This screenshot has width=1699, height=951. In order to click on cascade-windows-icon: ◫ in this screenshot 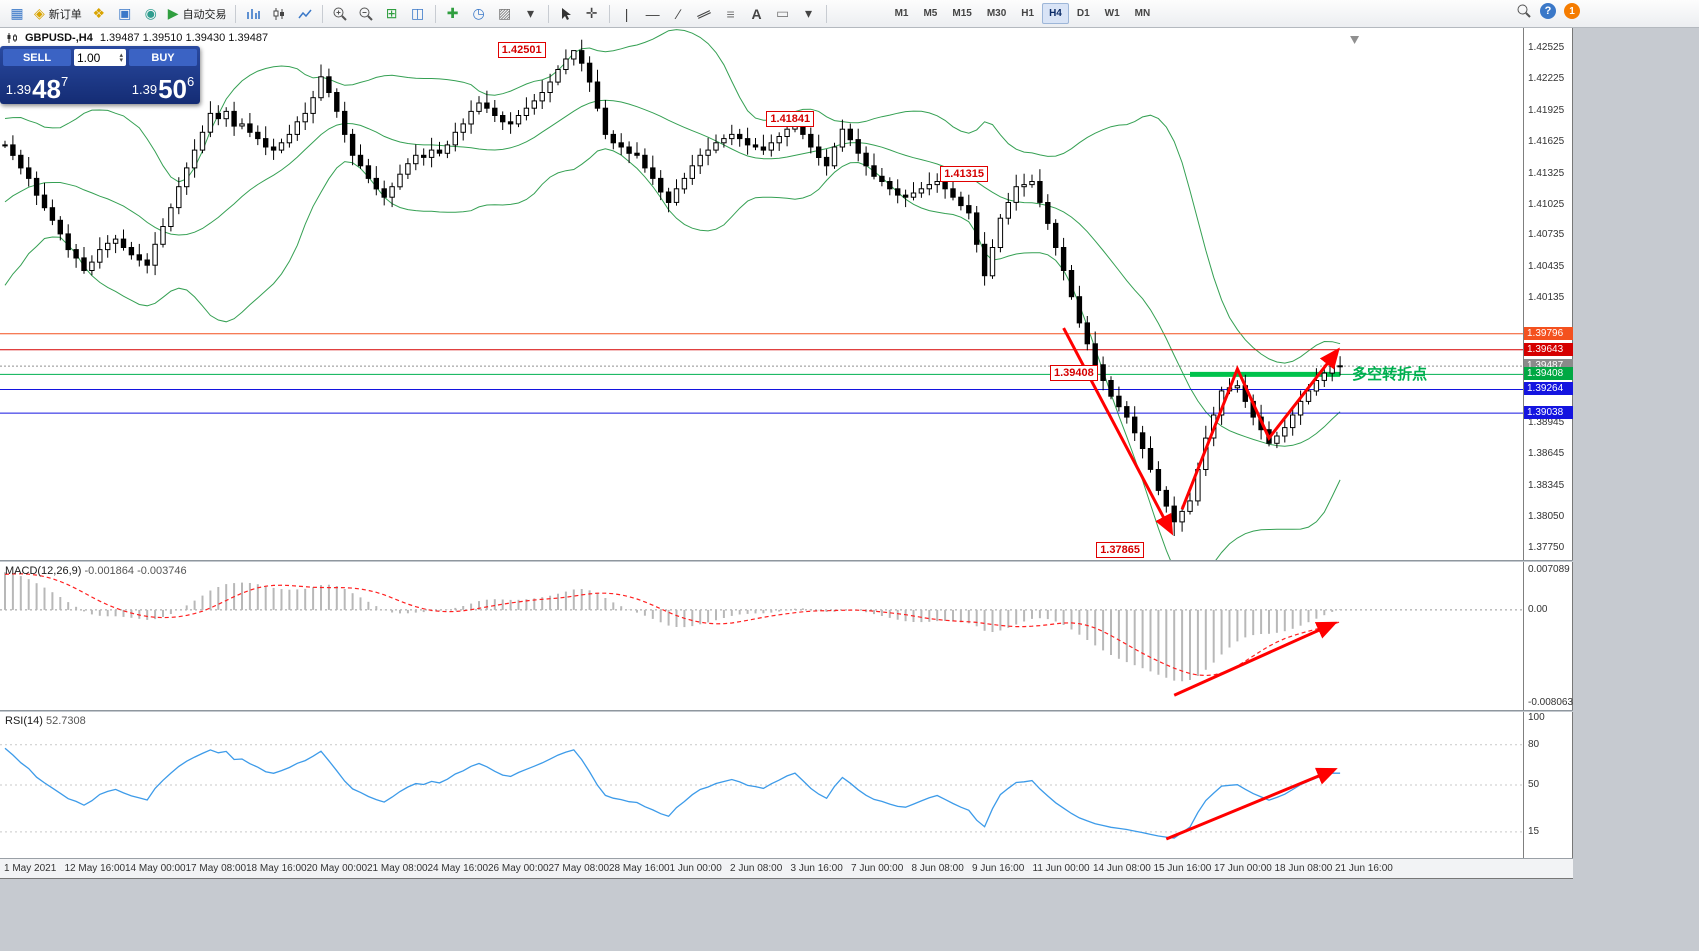, I will do `click(417, 13)`.